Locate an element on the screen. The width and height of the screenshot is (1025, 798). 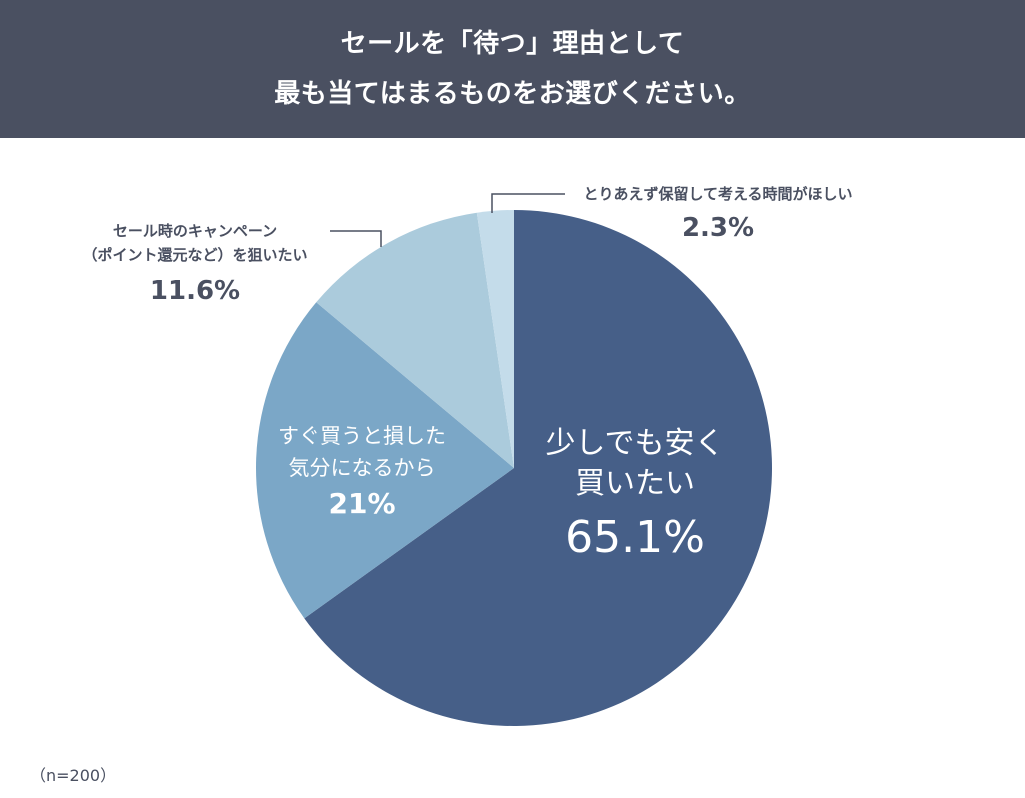
slice-value-campaign: 11.6% is located at coordinates (195, 291).